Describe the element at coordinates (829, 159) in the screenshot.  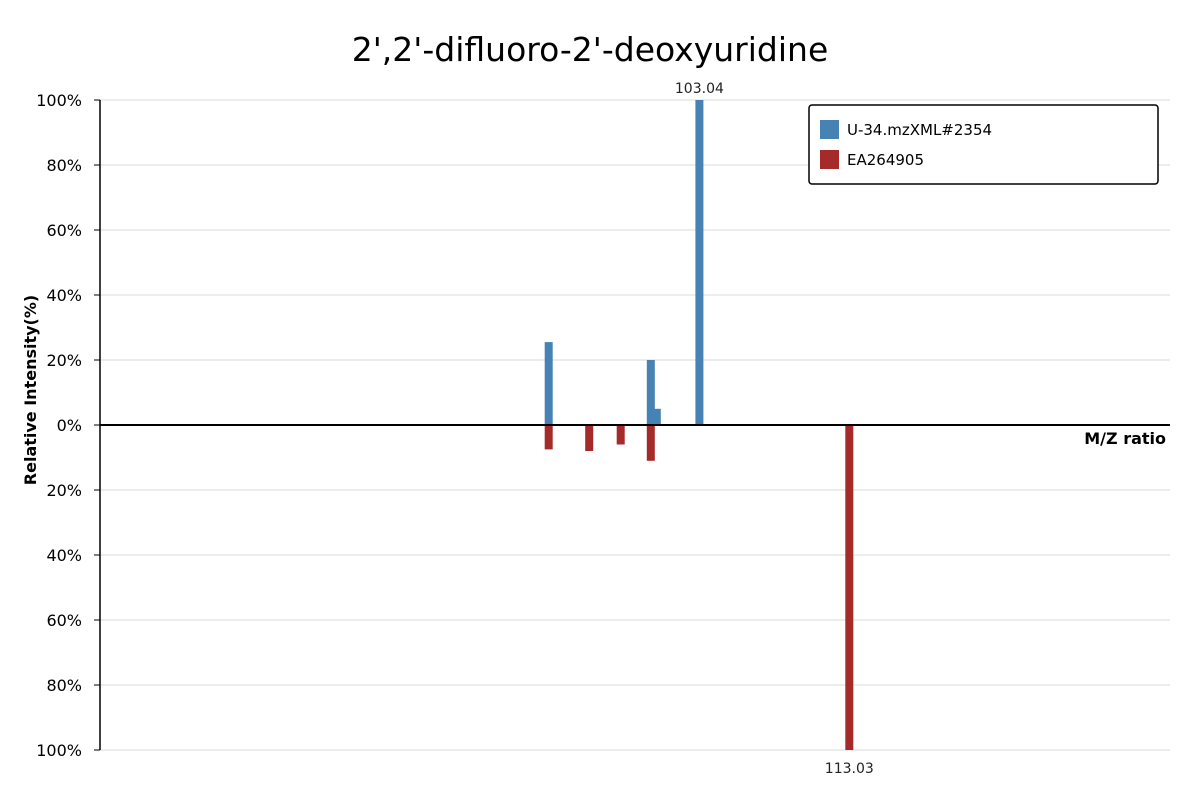
I see `legend-swatch-ea264905` at that location.